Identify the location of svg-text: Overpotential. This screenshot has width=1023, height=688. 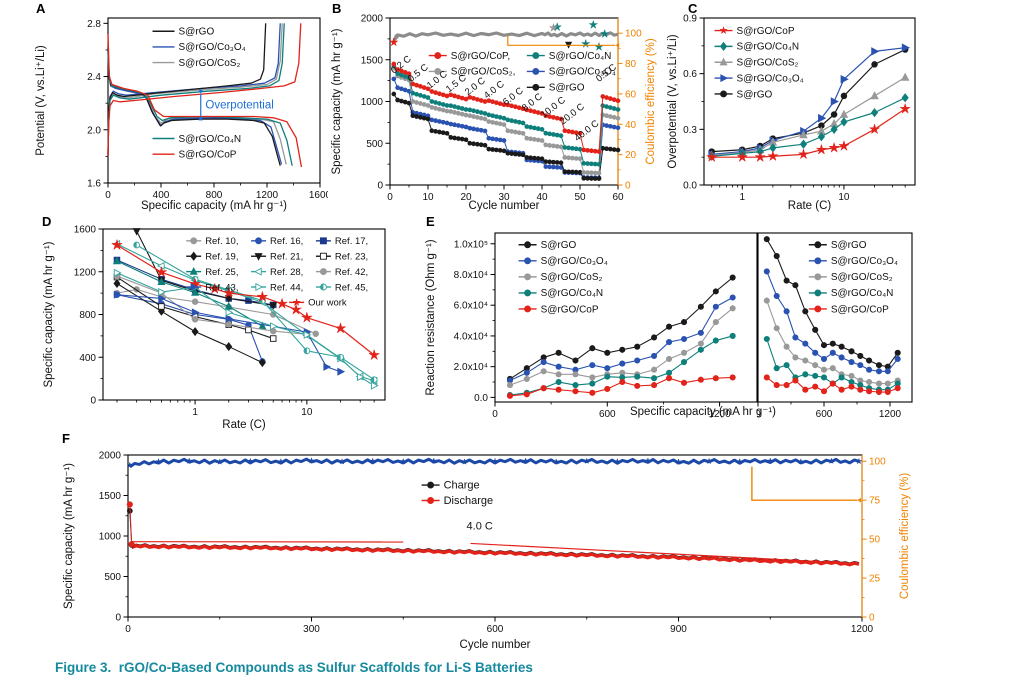
(239, 105).